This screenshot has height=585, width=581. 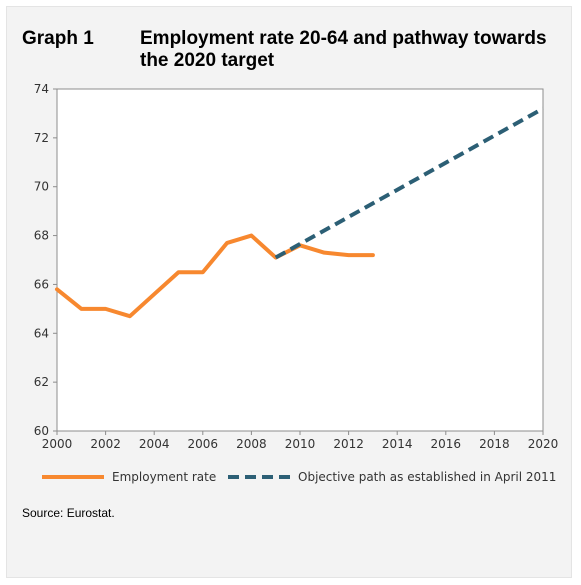 I want to click on y-tick-label: 60, so click(x=41, y=431).